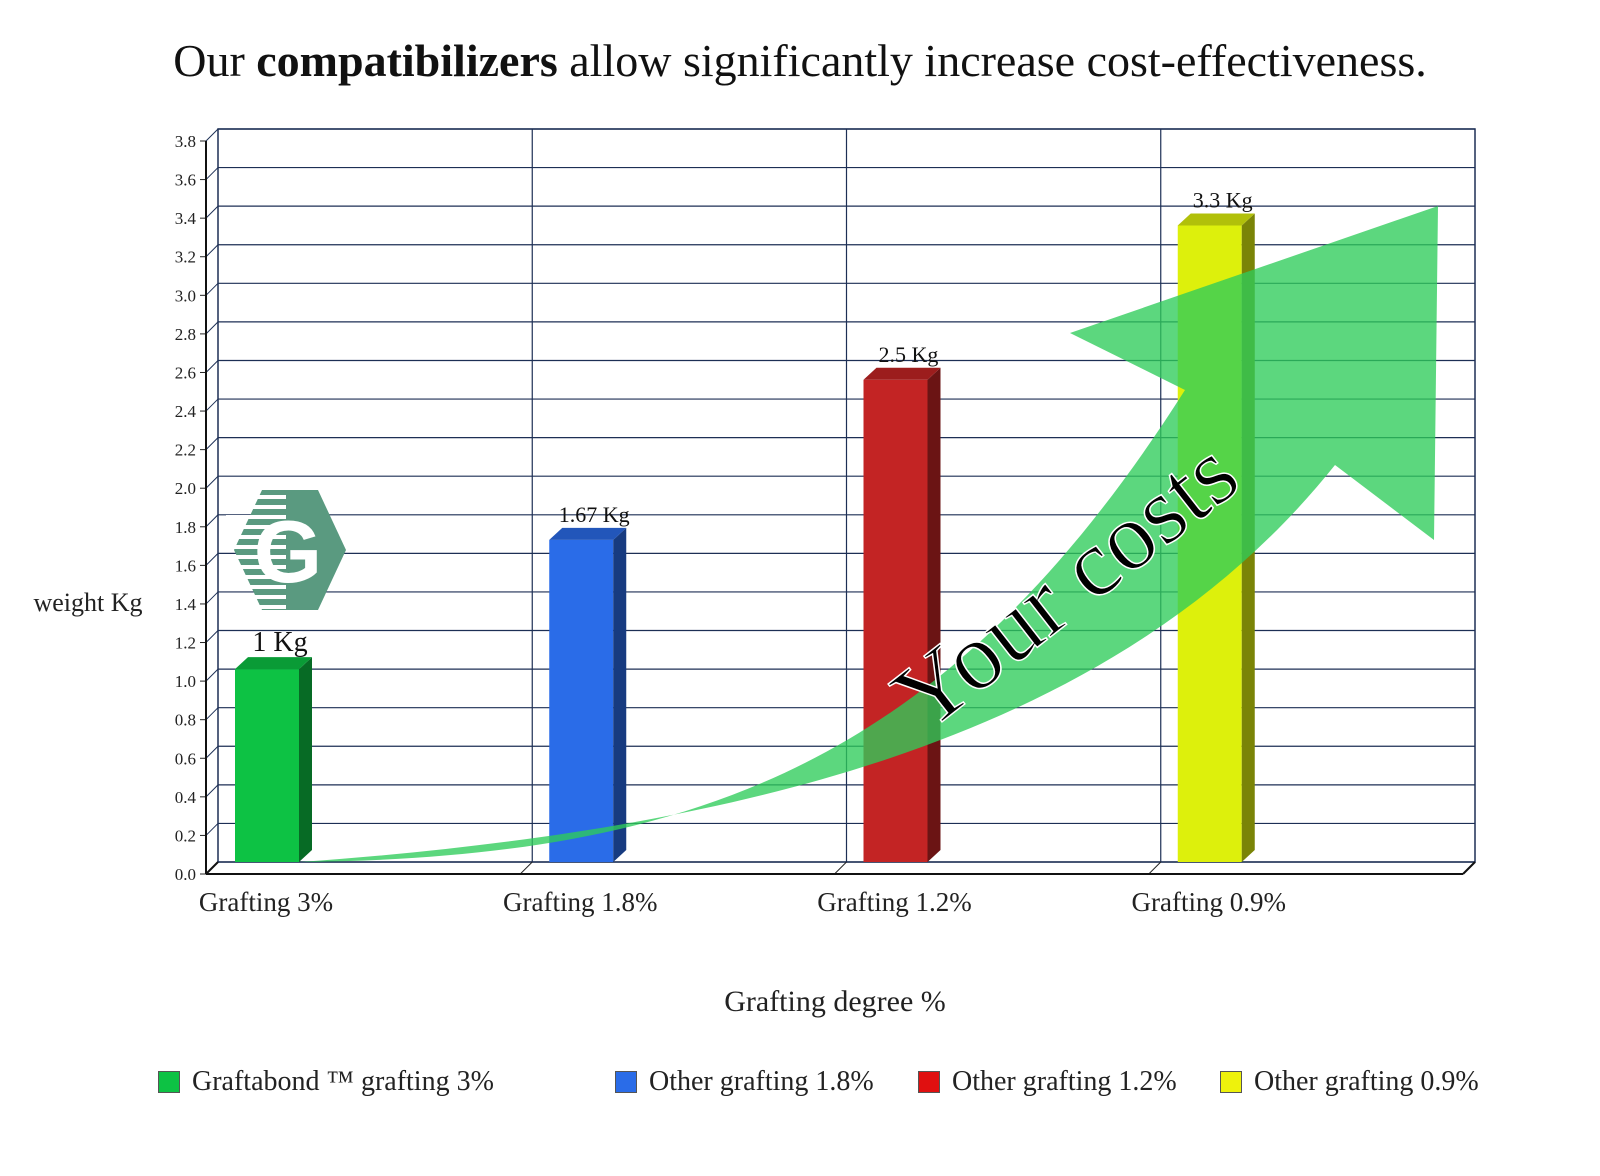  Describe the element at coordinates (894, 902) in the screenshot. I see `x-tick-label: Grafting 1.2%` at that location.